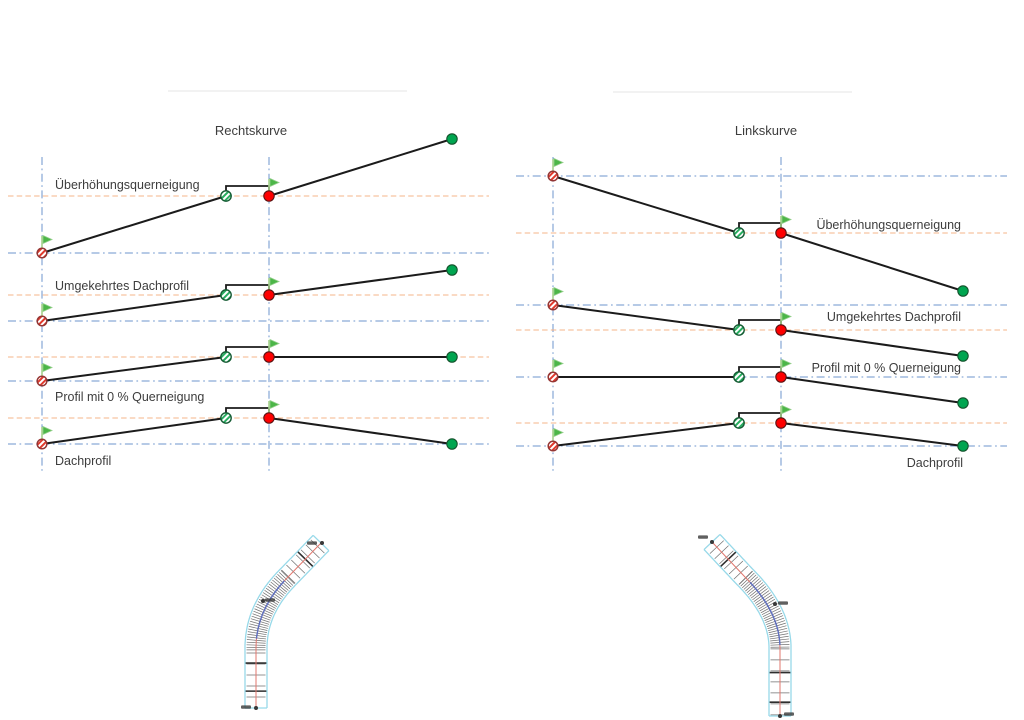  I want to click on plan-linkskurve, so click(746, 625).